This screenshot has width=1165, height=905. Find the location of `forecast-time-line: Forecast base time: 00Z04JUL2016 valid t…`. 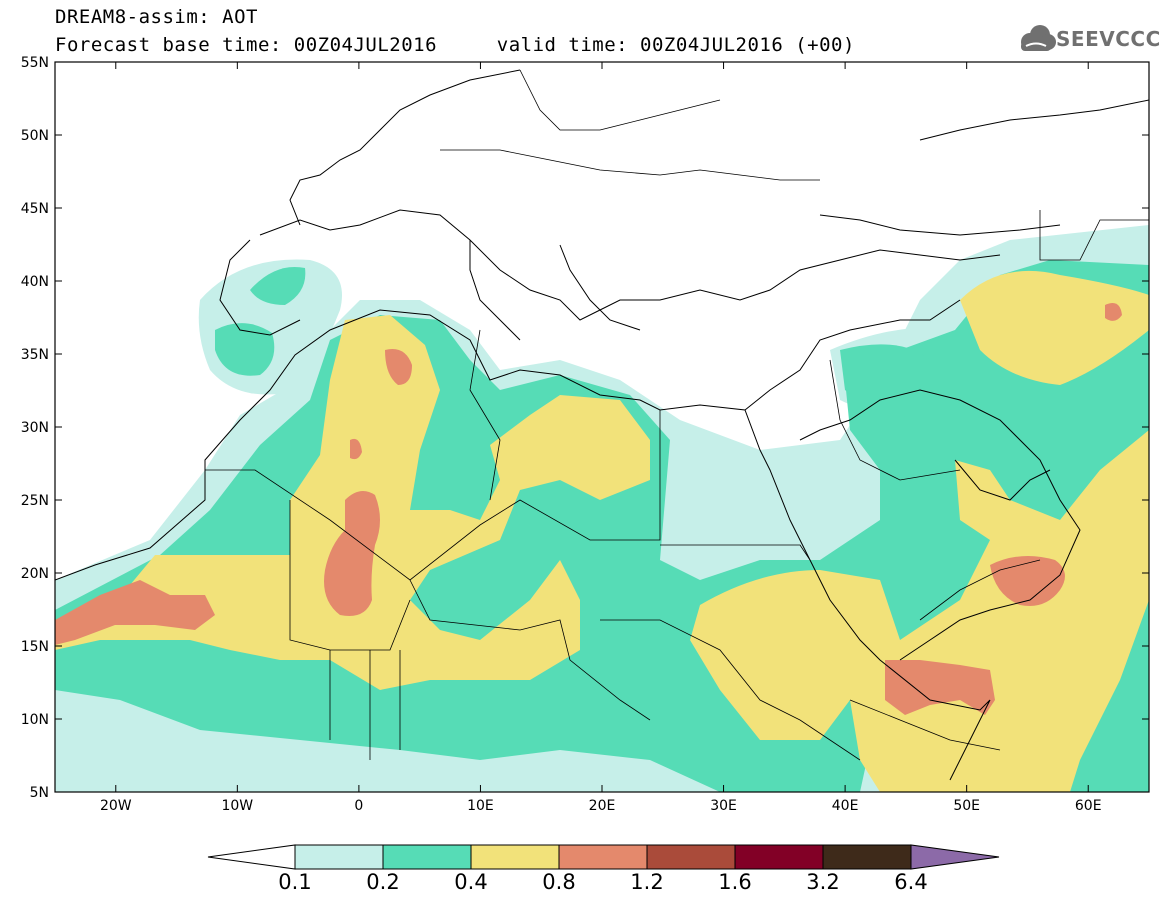

forecast-time-line: Forecast base time: 00Z04JUL2016 valid t… is located at coordinates (455, 45).